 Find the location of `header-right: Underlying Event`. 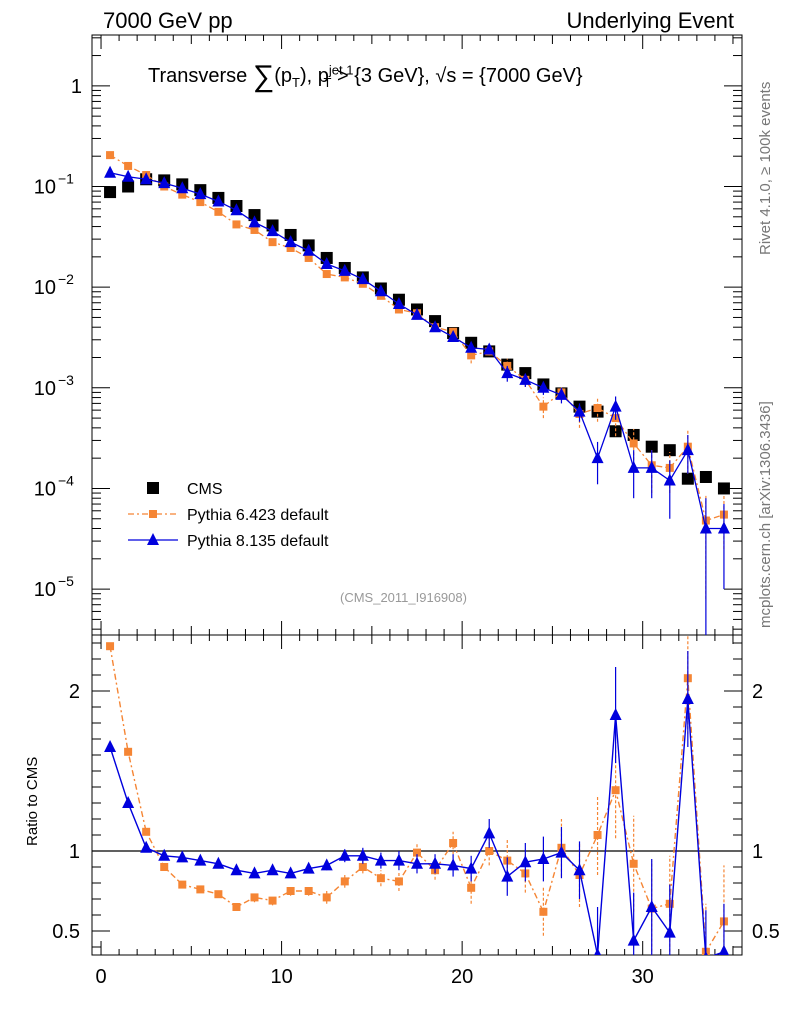

header-right: Underlying Event is located at coordinates (650, 20).